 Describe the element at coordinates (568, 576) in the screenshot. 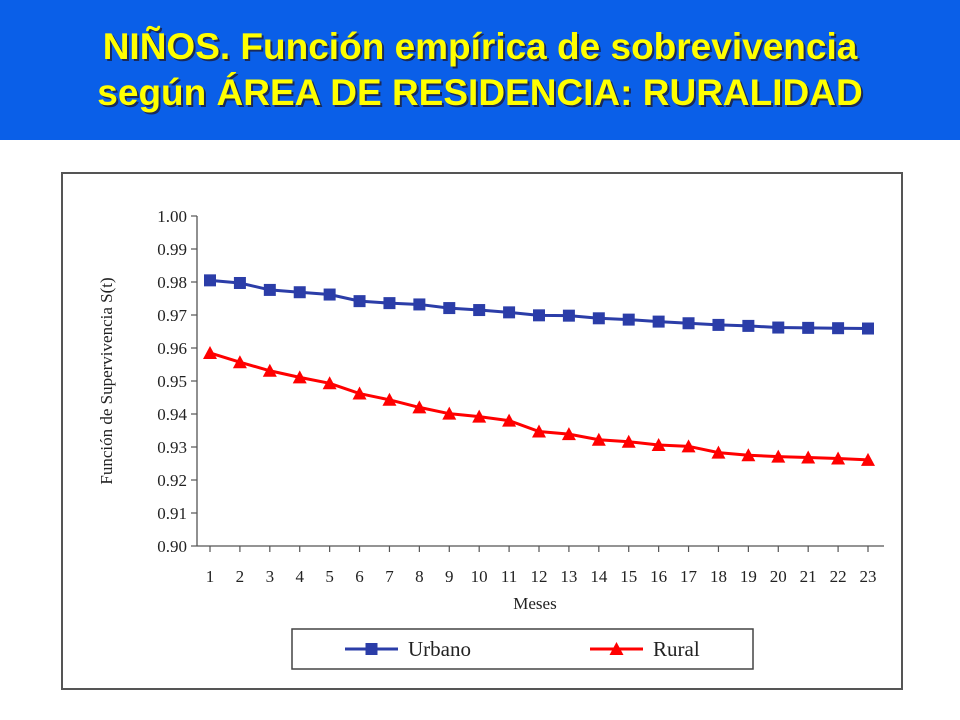

I see `x-tick-label: 13` at that location.